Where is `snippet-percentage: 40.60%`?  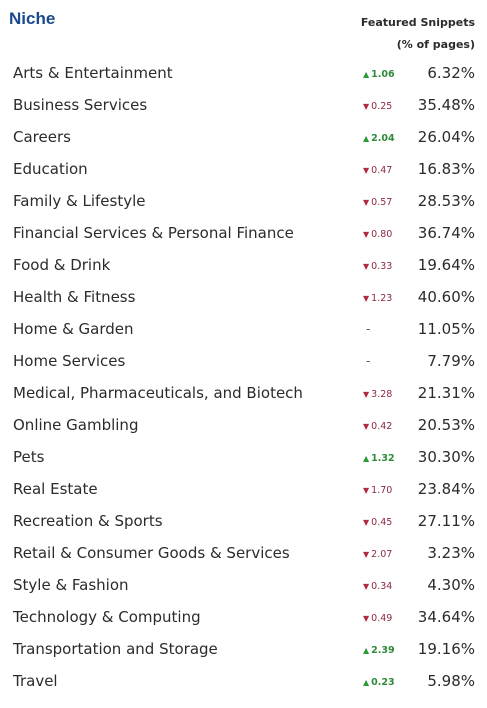 snippet-percentage: 40.60% is located at coordinates (446, 297).